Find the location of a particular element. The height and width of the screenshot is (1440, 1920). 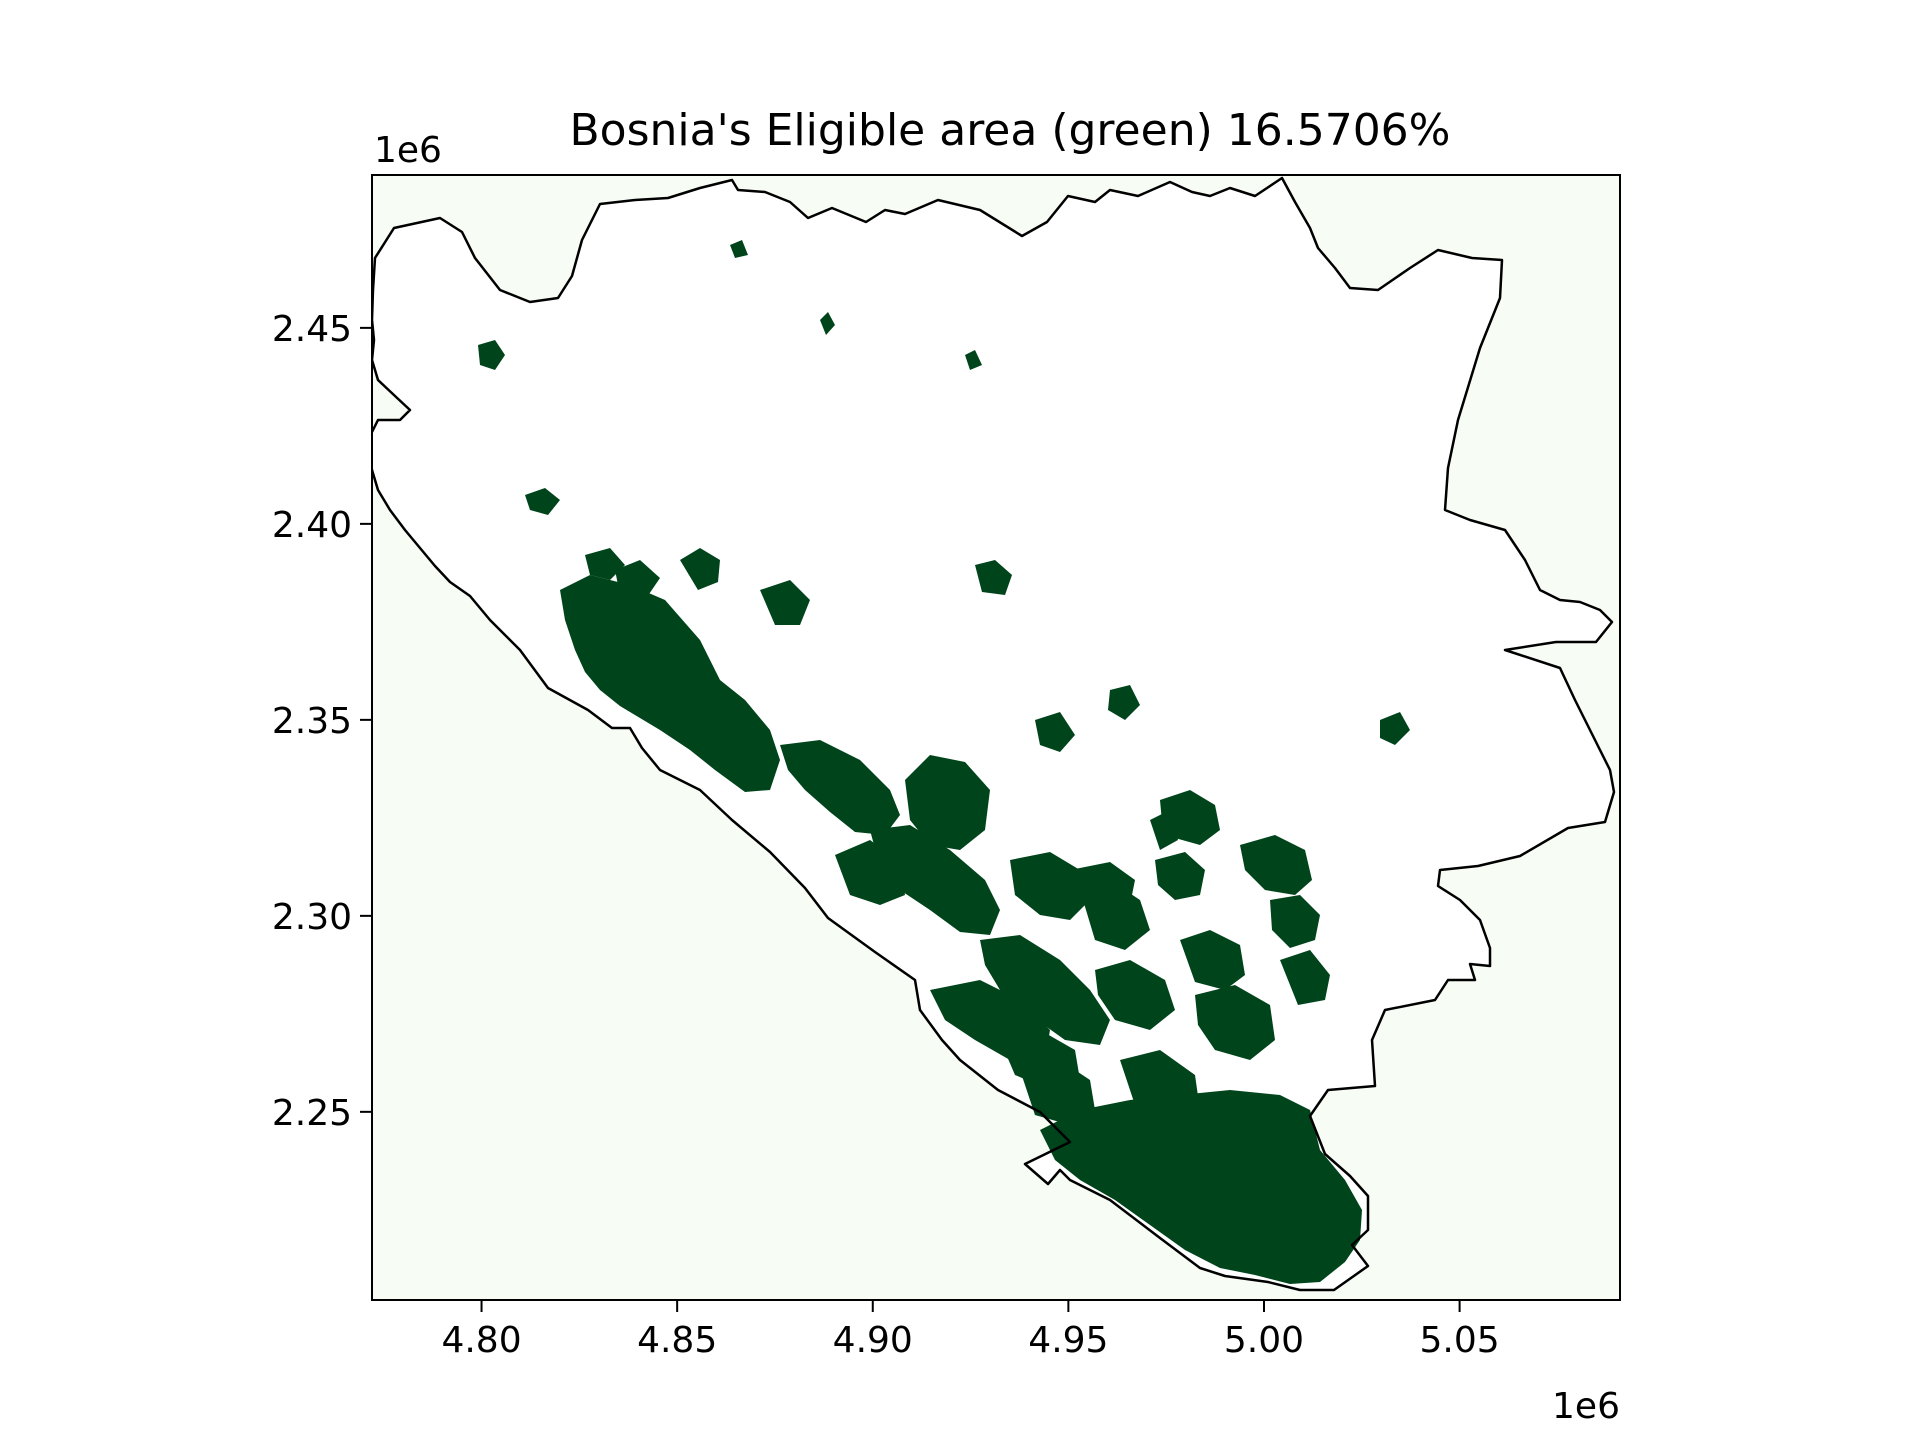

x-tick-label: 5.00 is located at coordinates (1264, 1340).